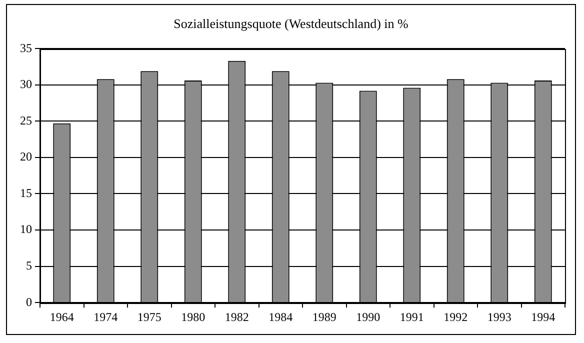 The width and height of the screenshot is (584, 343). What do you see at coordinates (106, 317) in the screenshot?
I see `x-tick-label: 1974` at bounding box center [106, 317].